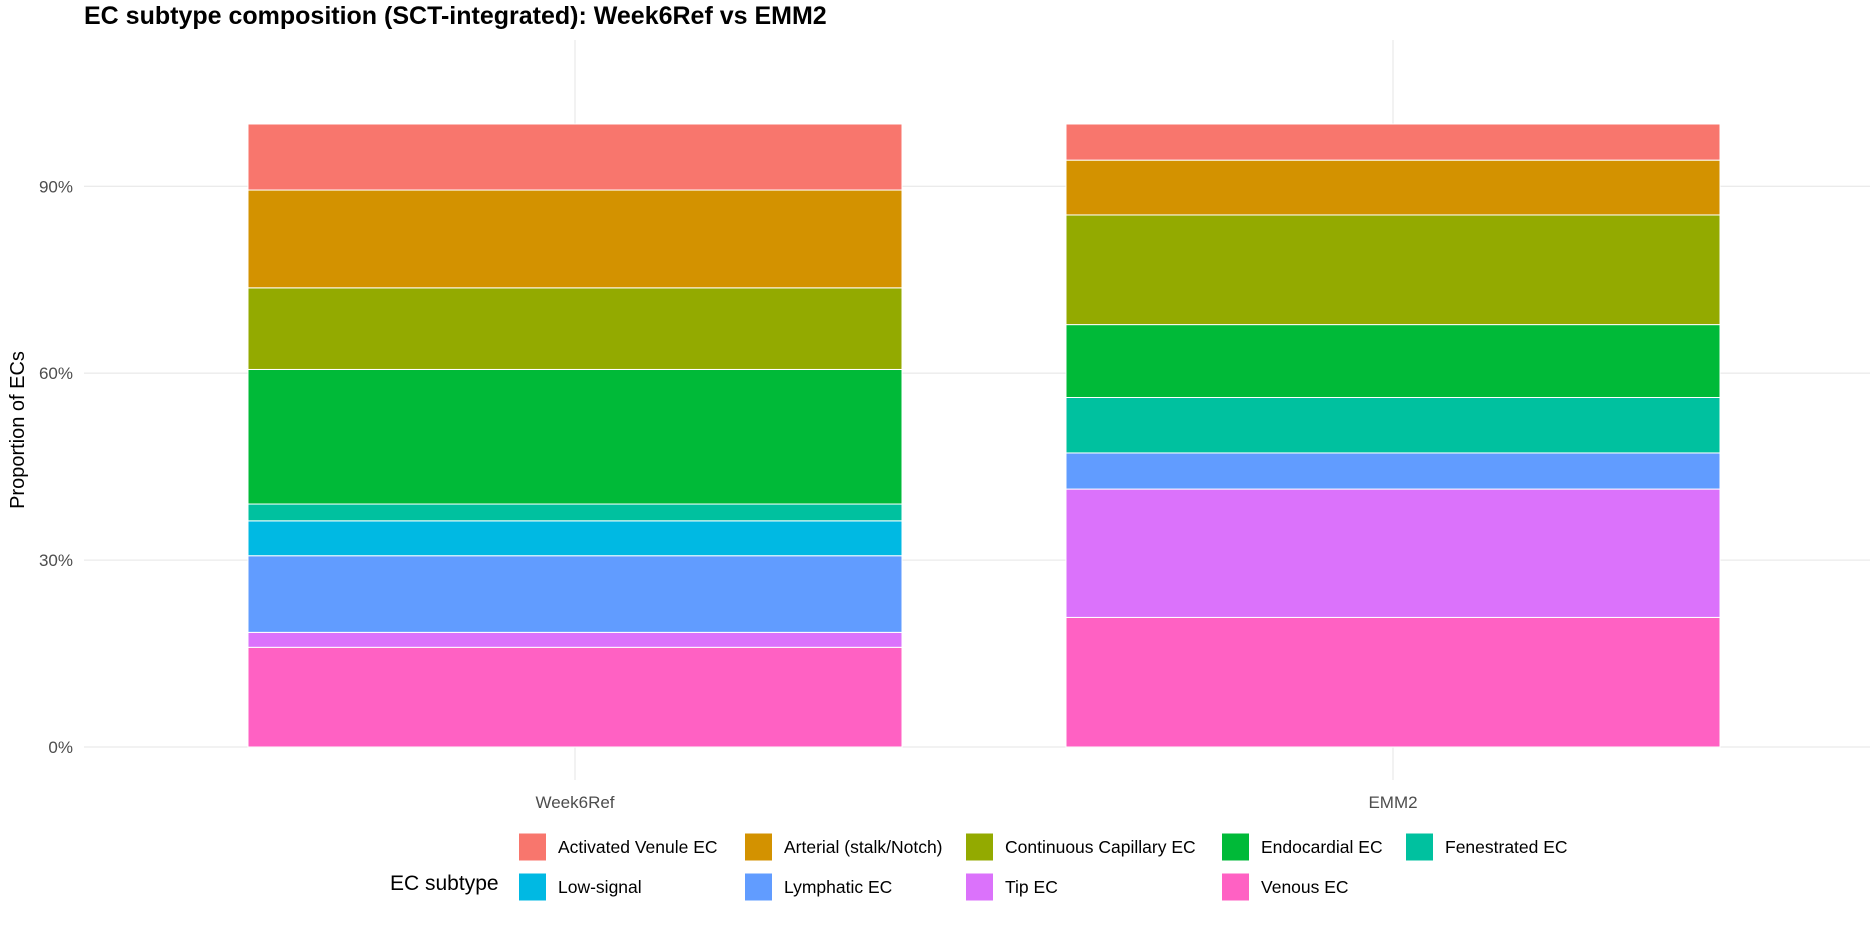 The height and width of the screenshot is (932, 1870). Describe the element at coordinates (1392, 802) in the screenshot. I see `x-tick-label: EMM2` at that location.